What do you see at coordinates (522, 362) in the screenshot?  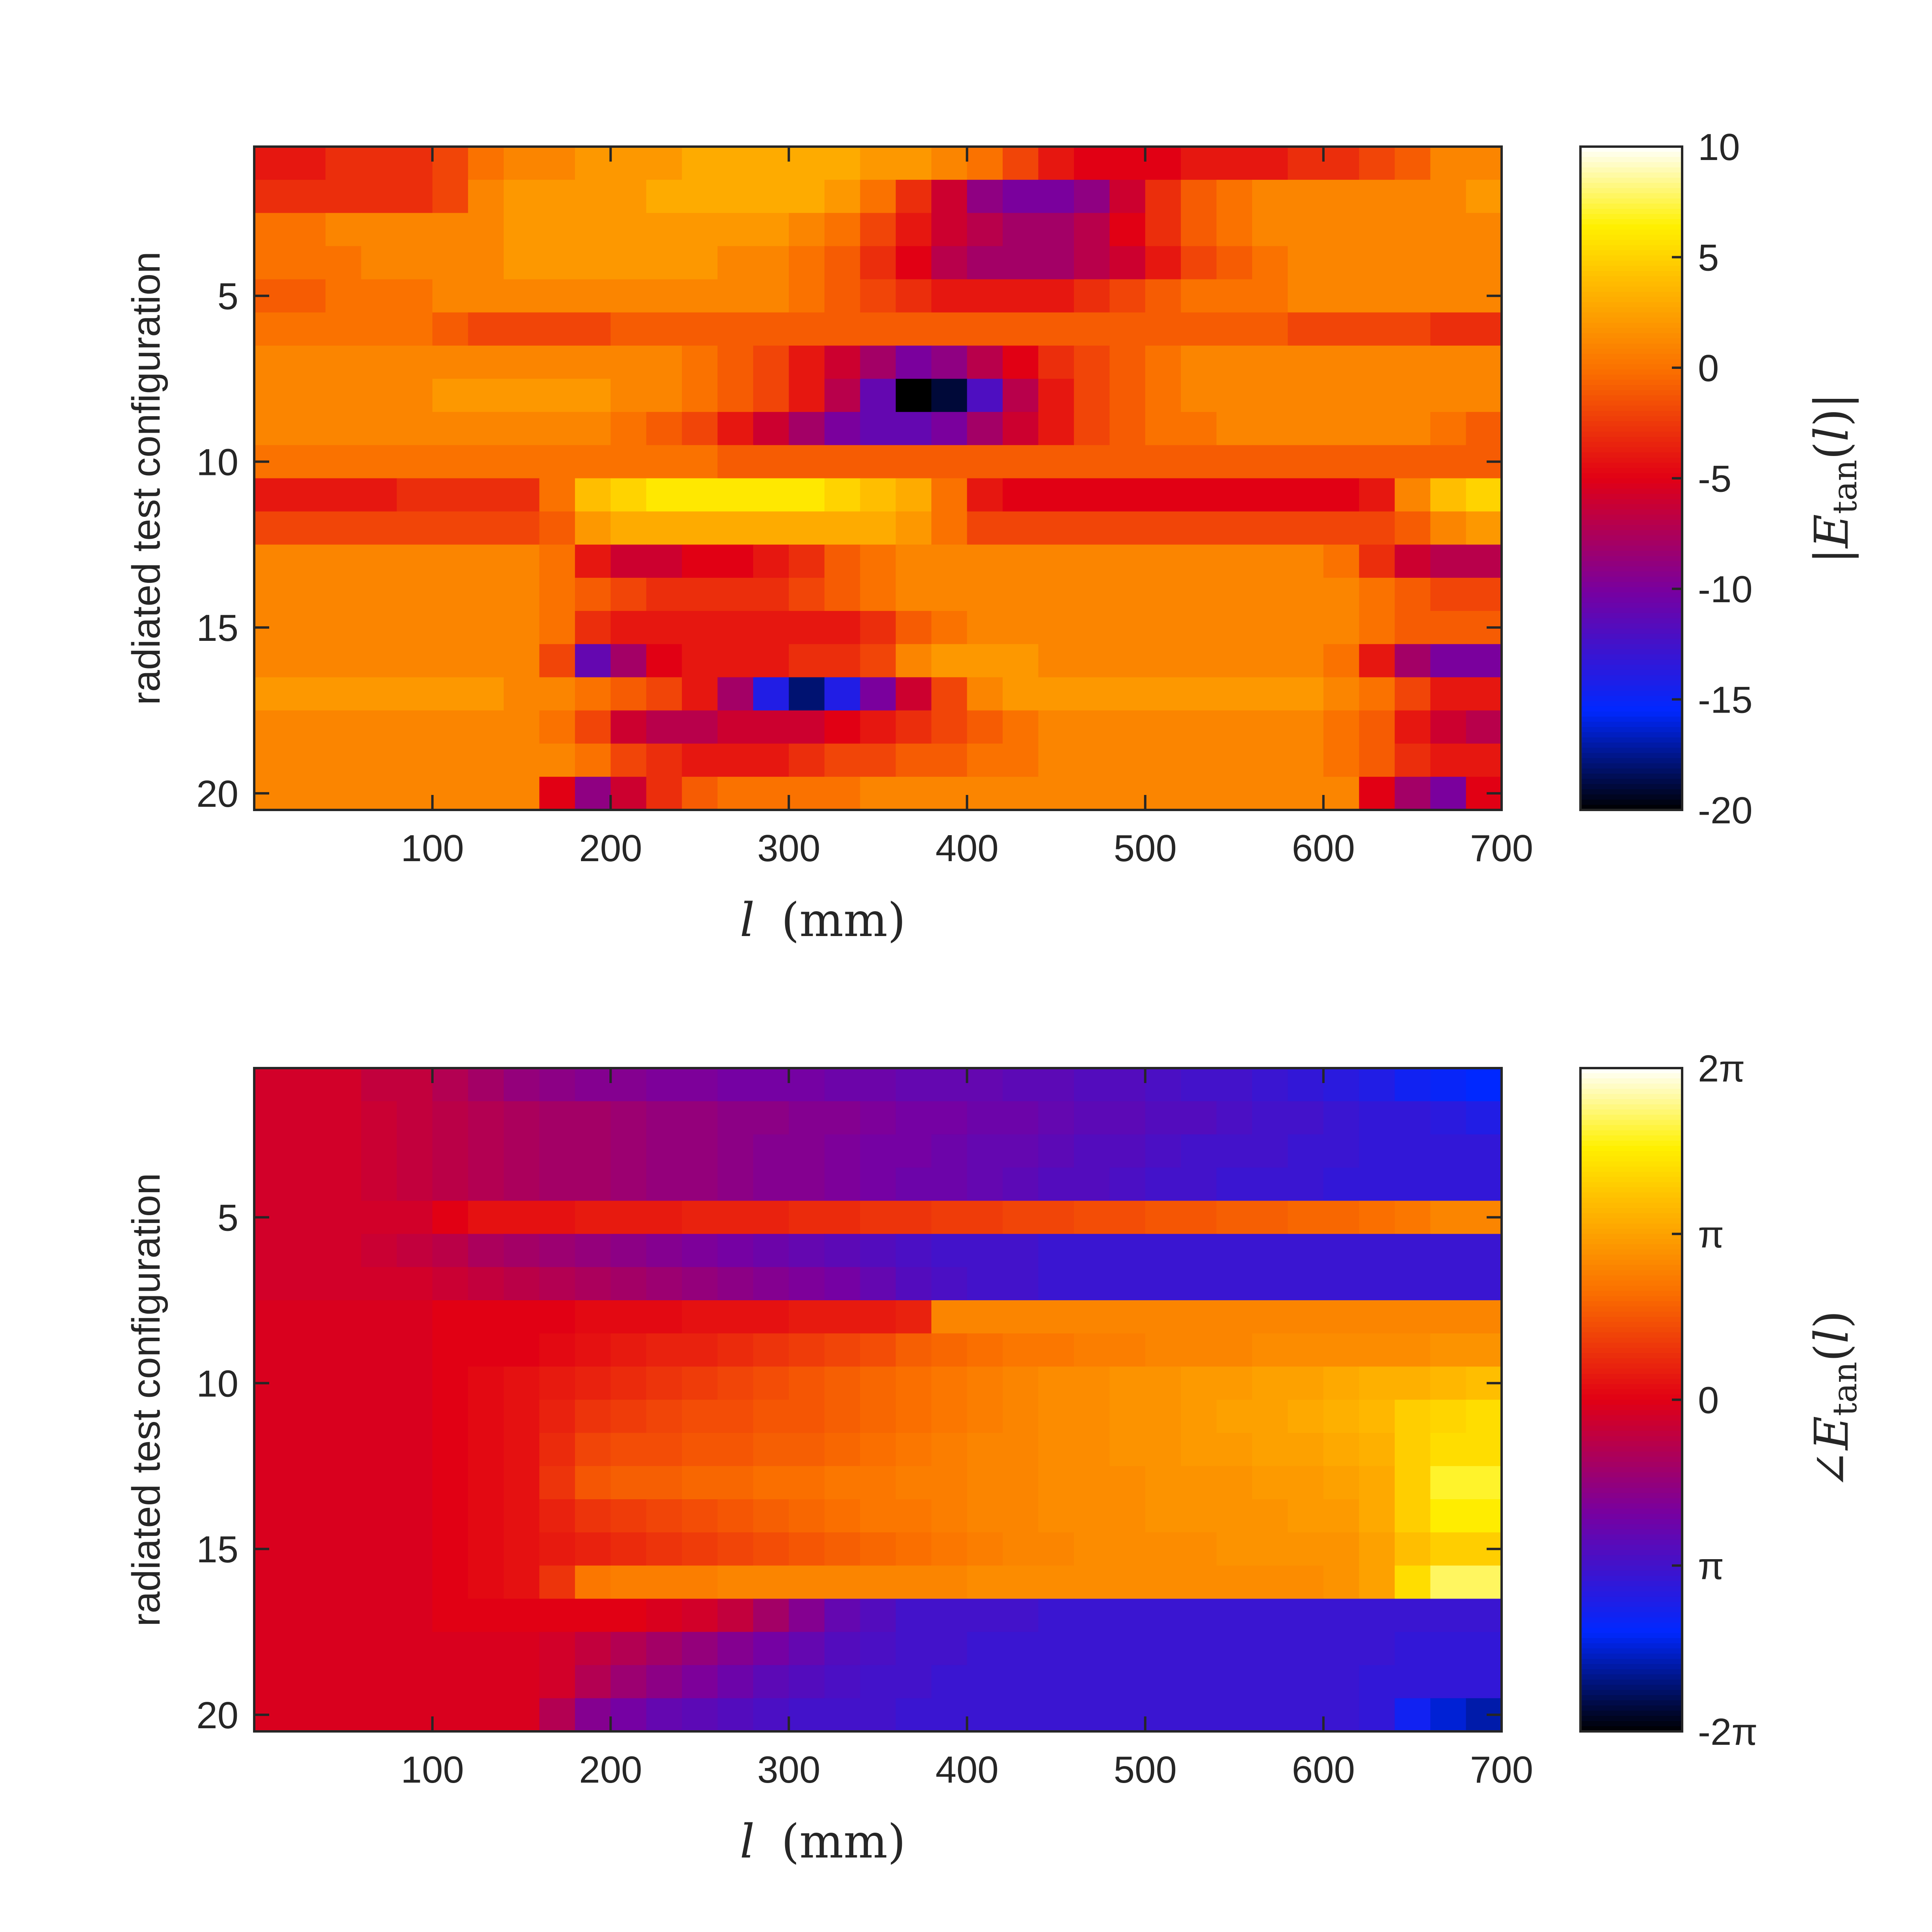 I see `magnitude-cell-r7-c8` at bounding box center [522, 362].